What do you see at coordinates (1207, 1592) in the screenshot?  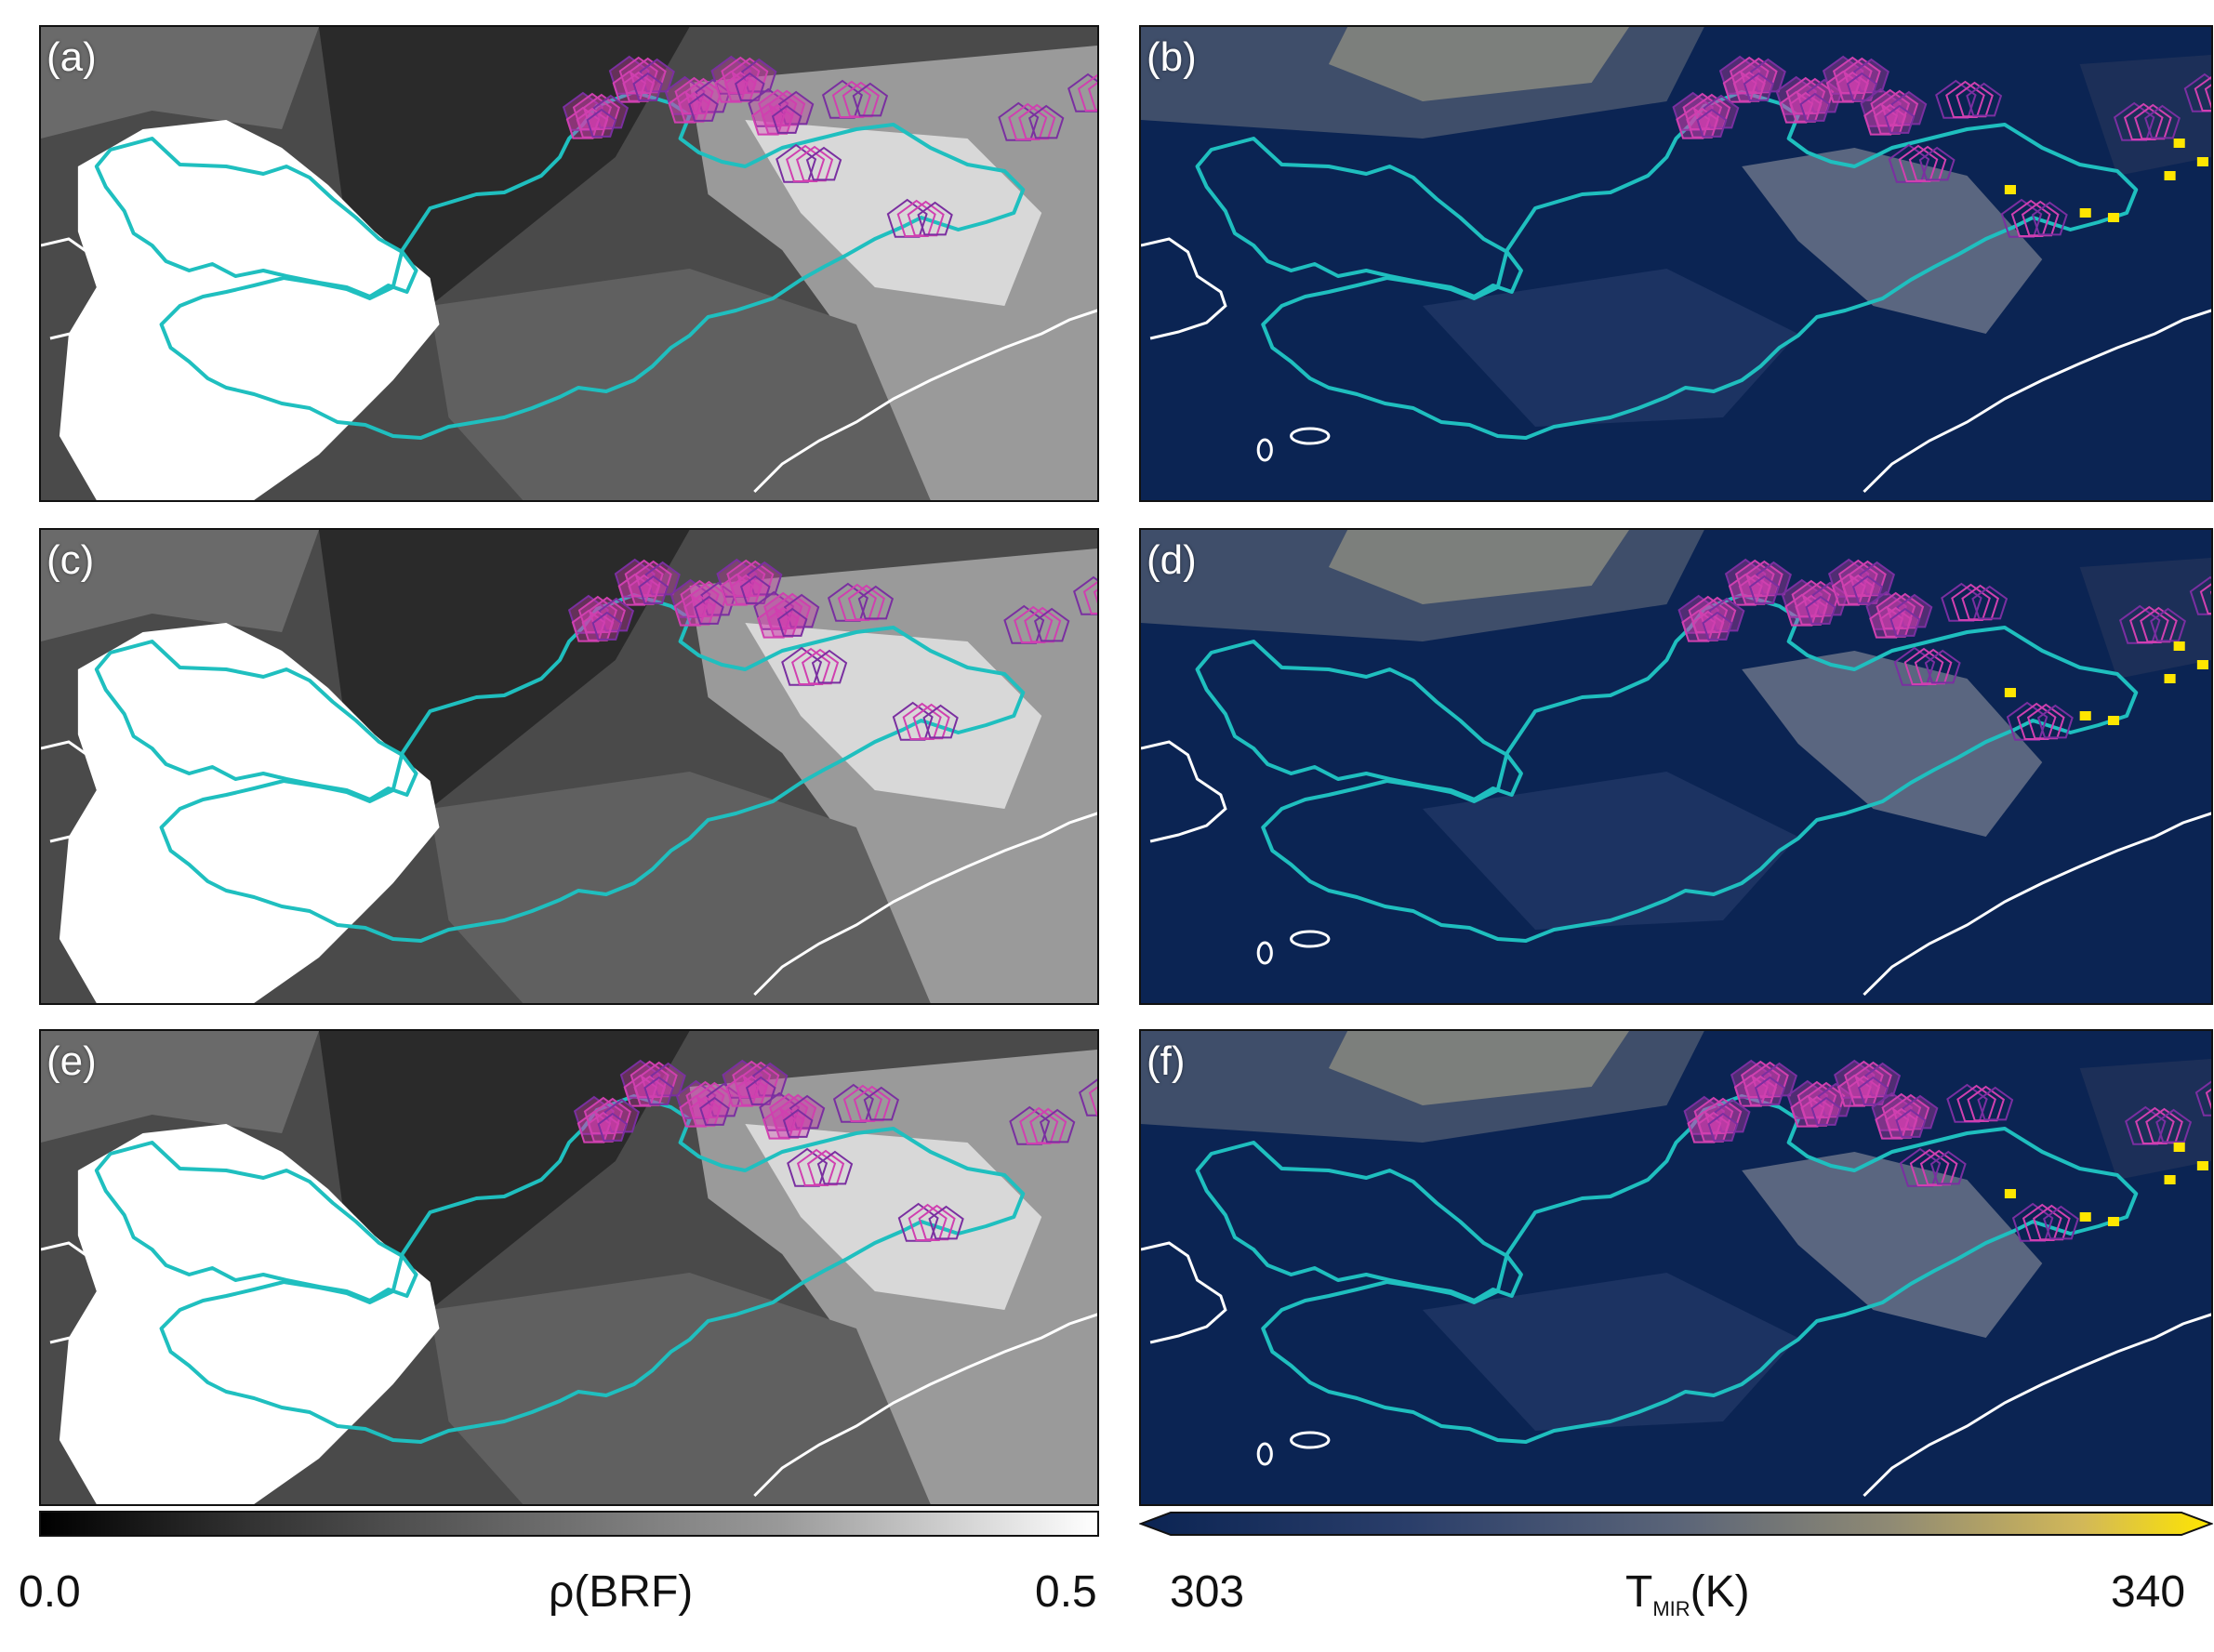 I see `mir-colorbar-min: 303` at bounding box center [1207, 1592].